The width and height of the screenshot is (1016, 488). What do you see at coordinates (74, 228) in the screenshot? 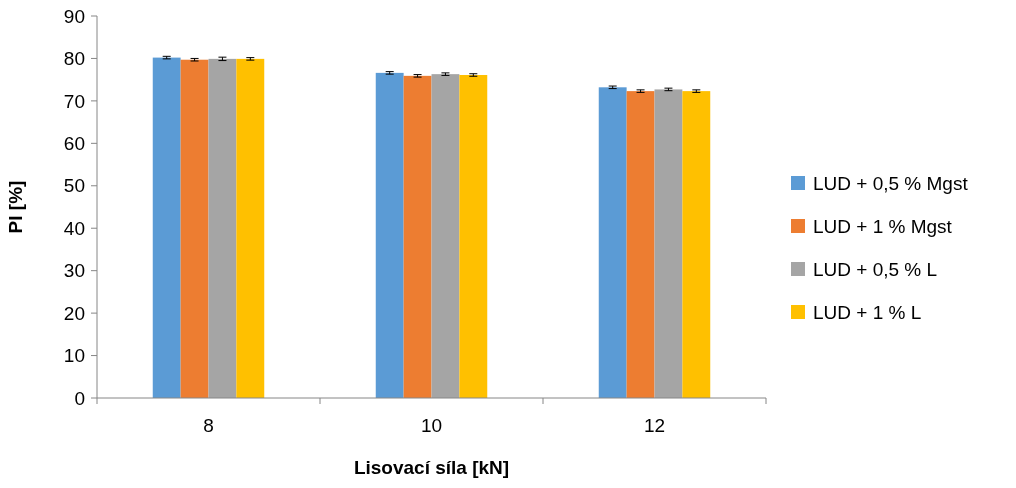
I see `y-tick-label: 40` at bounding box center [74, 228].